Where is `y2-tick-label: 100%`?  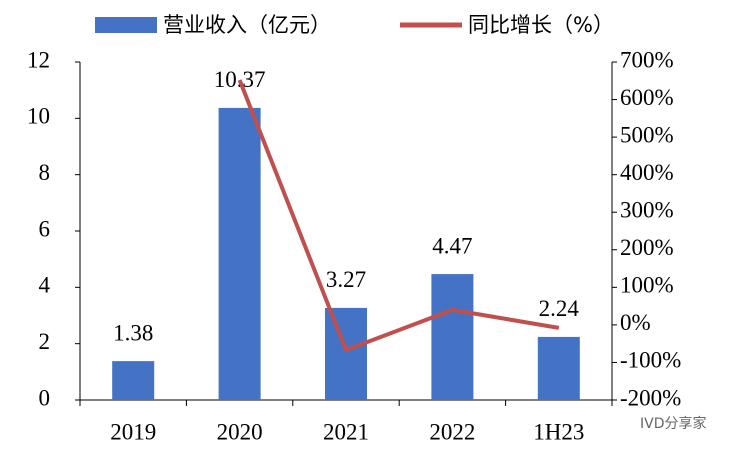
y2-tick-label: 100% is located at coordinates (647, 285).